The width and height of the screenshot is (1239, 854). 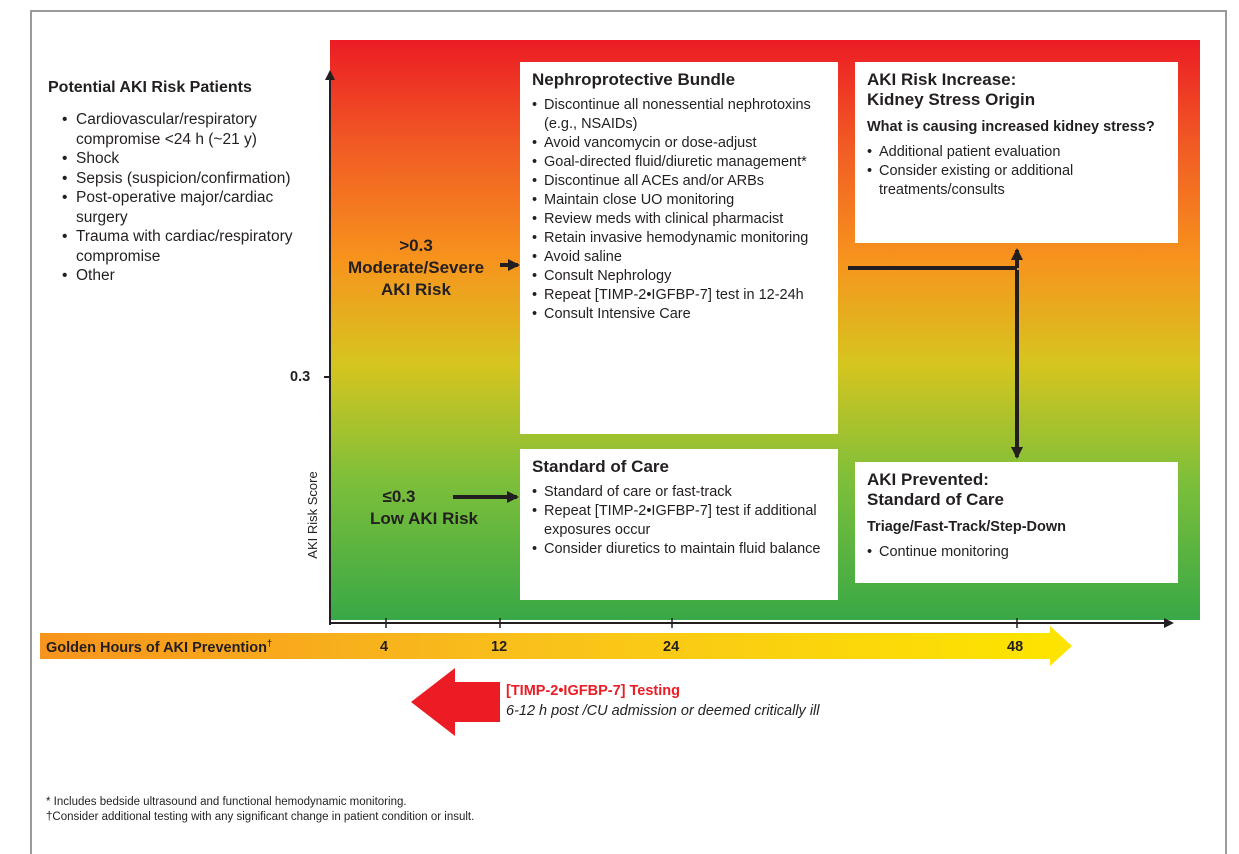 What do you see at coordinates (1015, 647) in the screenshot?
I see `golden-tick-48: 48` at bounding box center [1015, 647].